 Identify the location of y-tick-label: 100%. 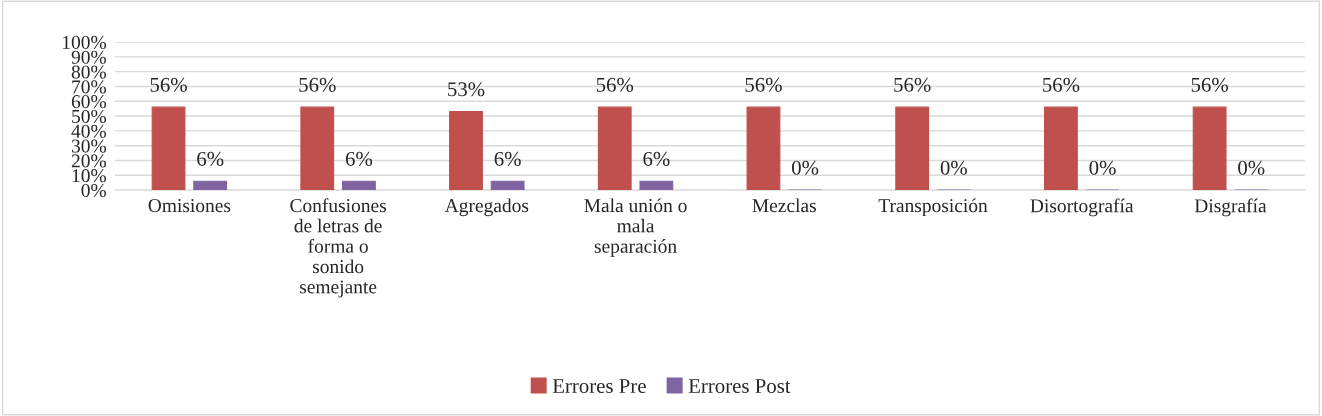
(85, 42).